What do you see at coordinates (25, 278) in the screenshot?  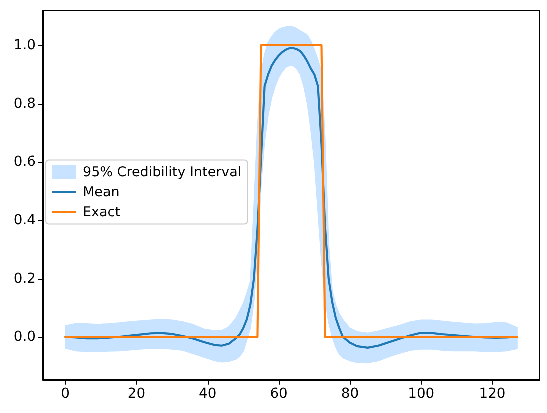 I see `y-tick-label: 0.2` at bounding box center [25, 278].